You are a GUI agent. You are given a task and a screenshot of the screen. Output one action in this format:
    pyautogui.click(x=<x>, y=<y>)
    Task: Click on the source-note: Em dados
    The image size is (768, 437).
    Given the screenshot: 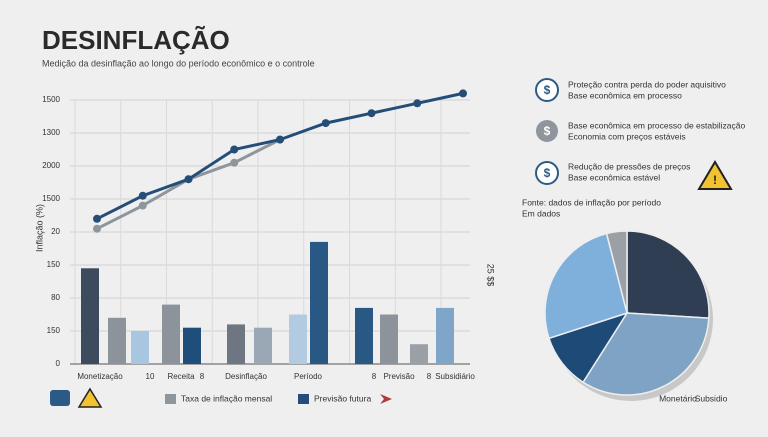 What is the action you would take?
    pyautogui.click(x=541, y=213)
    